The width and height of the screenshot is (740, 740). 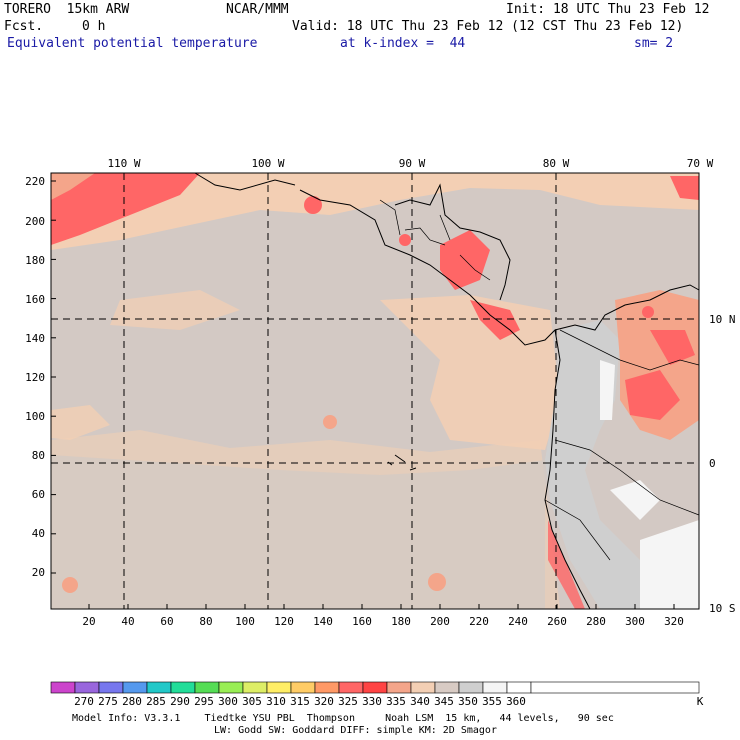 What do you see at coordinates (35, 181) in the screenshot?
I see `y-tick-label: 220` at bounding box center [35, 181].